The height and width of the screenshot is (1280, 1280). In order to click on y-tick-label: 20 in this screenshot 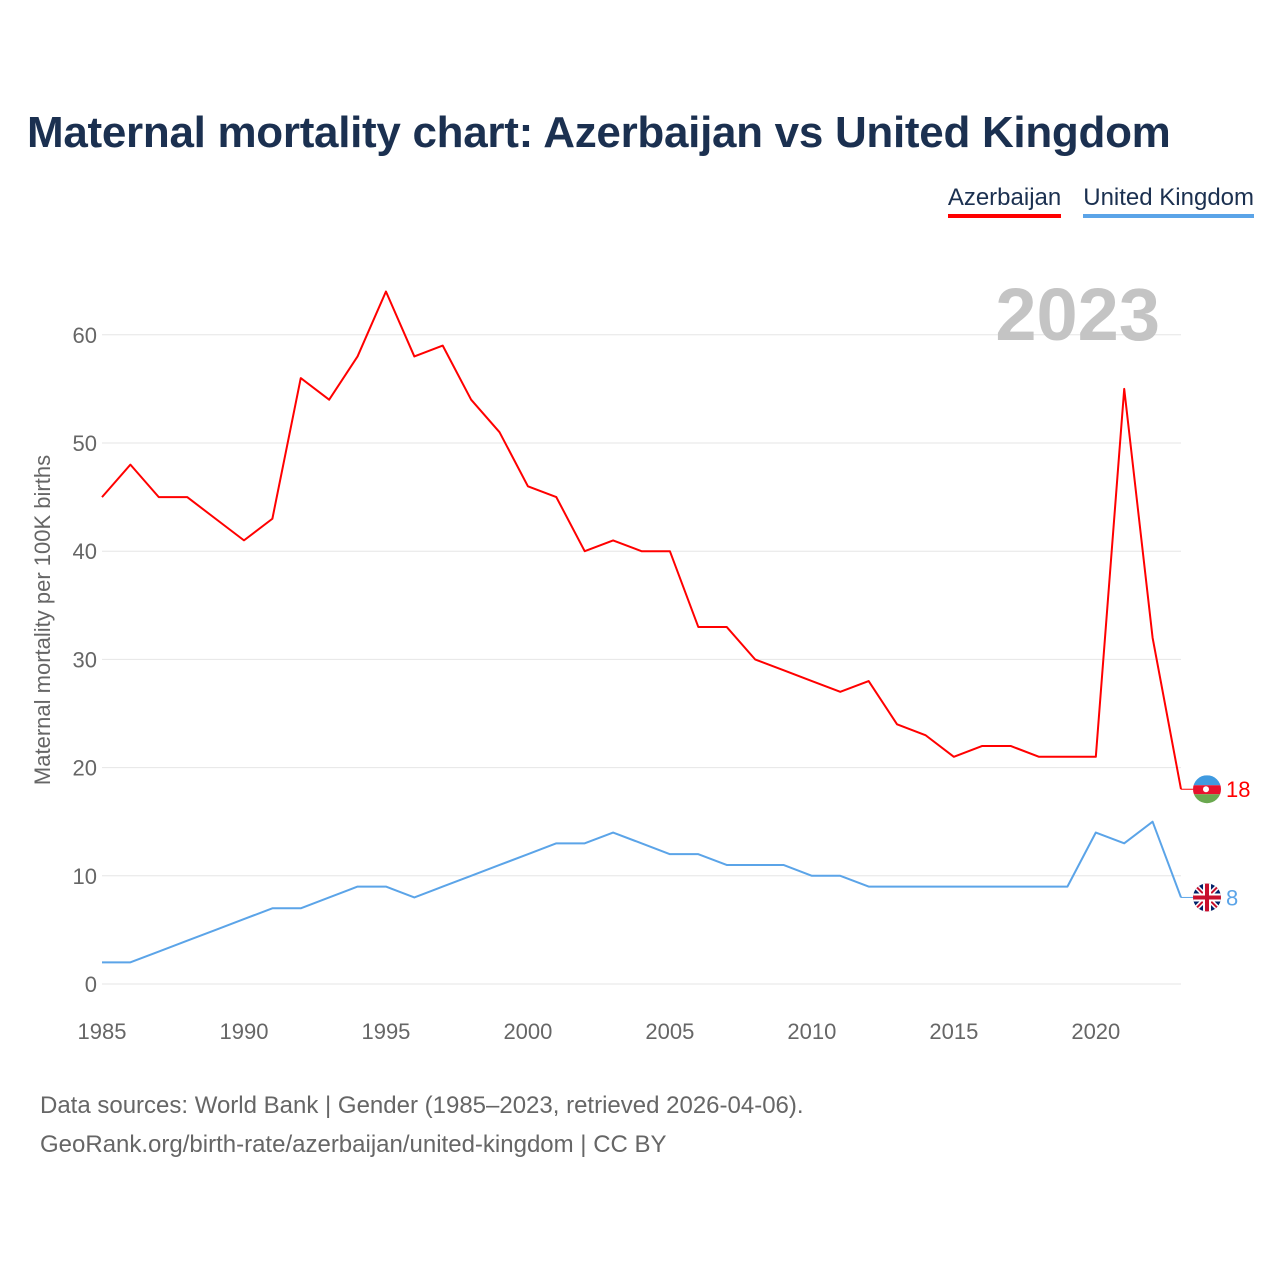, I will do `click(85, 768)`.